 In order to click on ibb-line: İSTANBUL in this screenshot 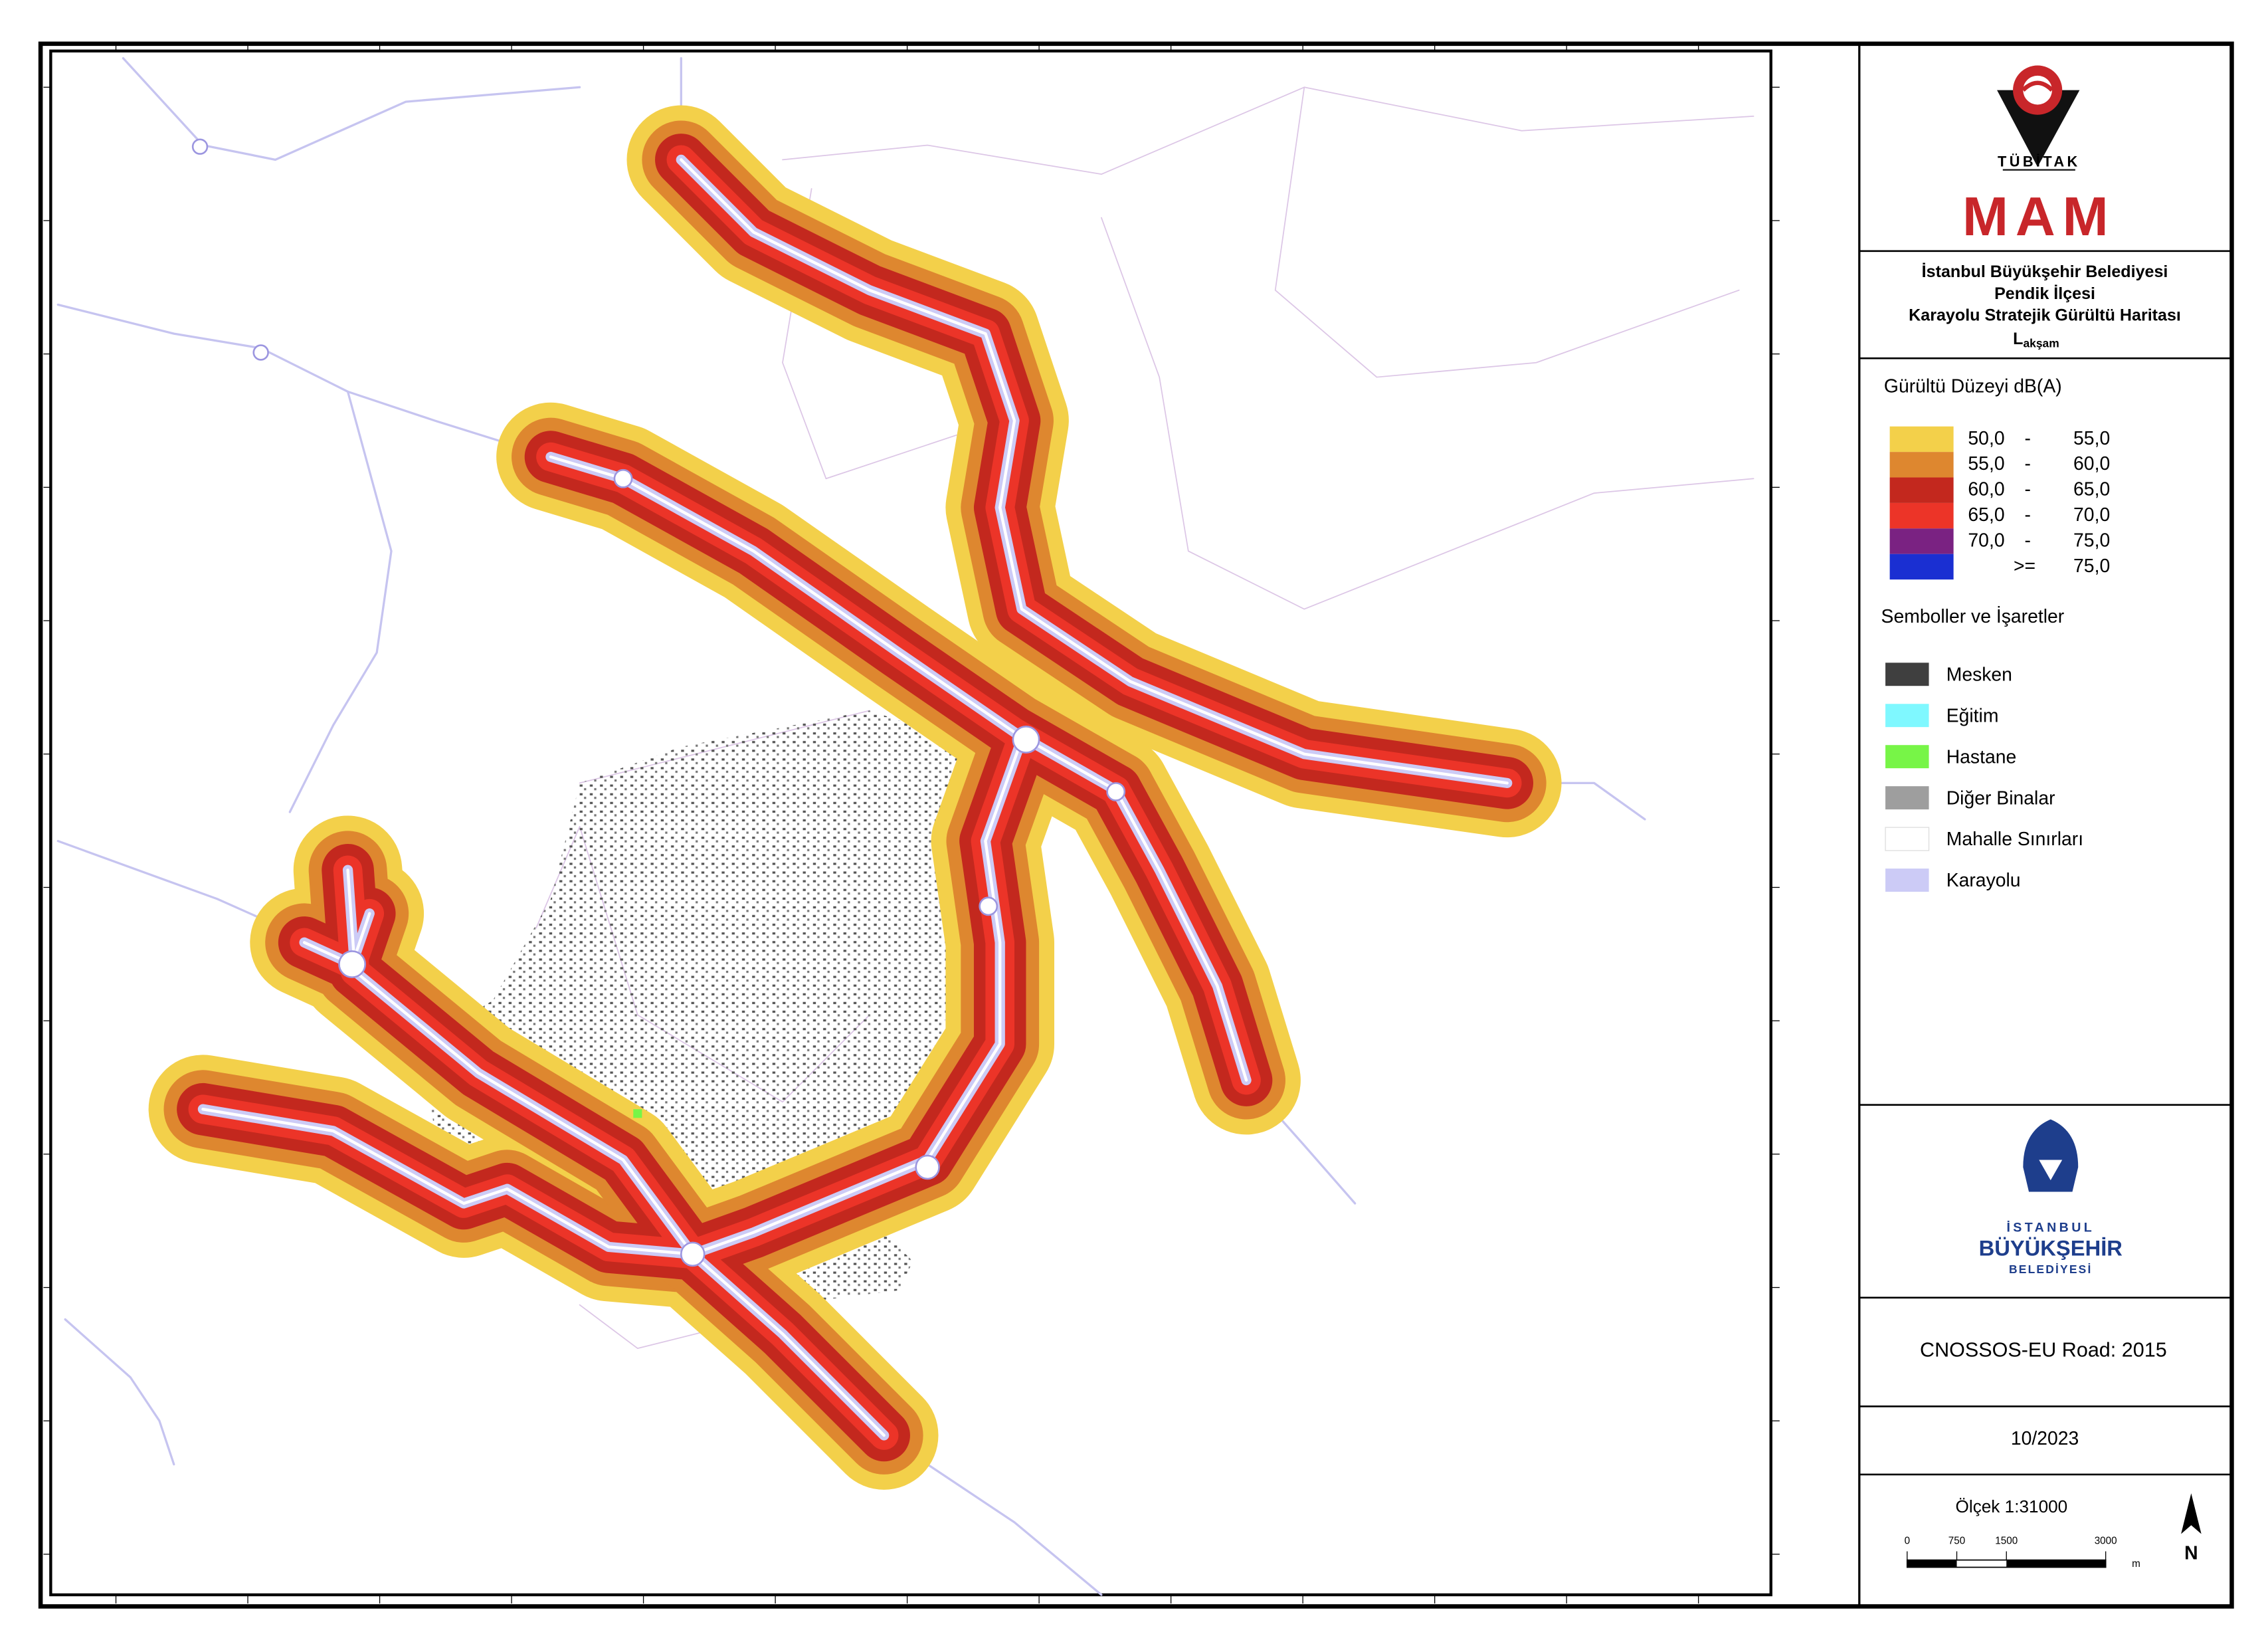, I will do `click(2050, 1227)`.